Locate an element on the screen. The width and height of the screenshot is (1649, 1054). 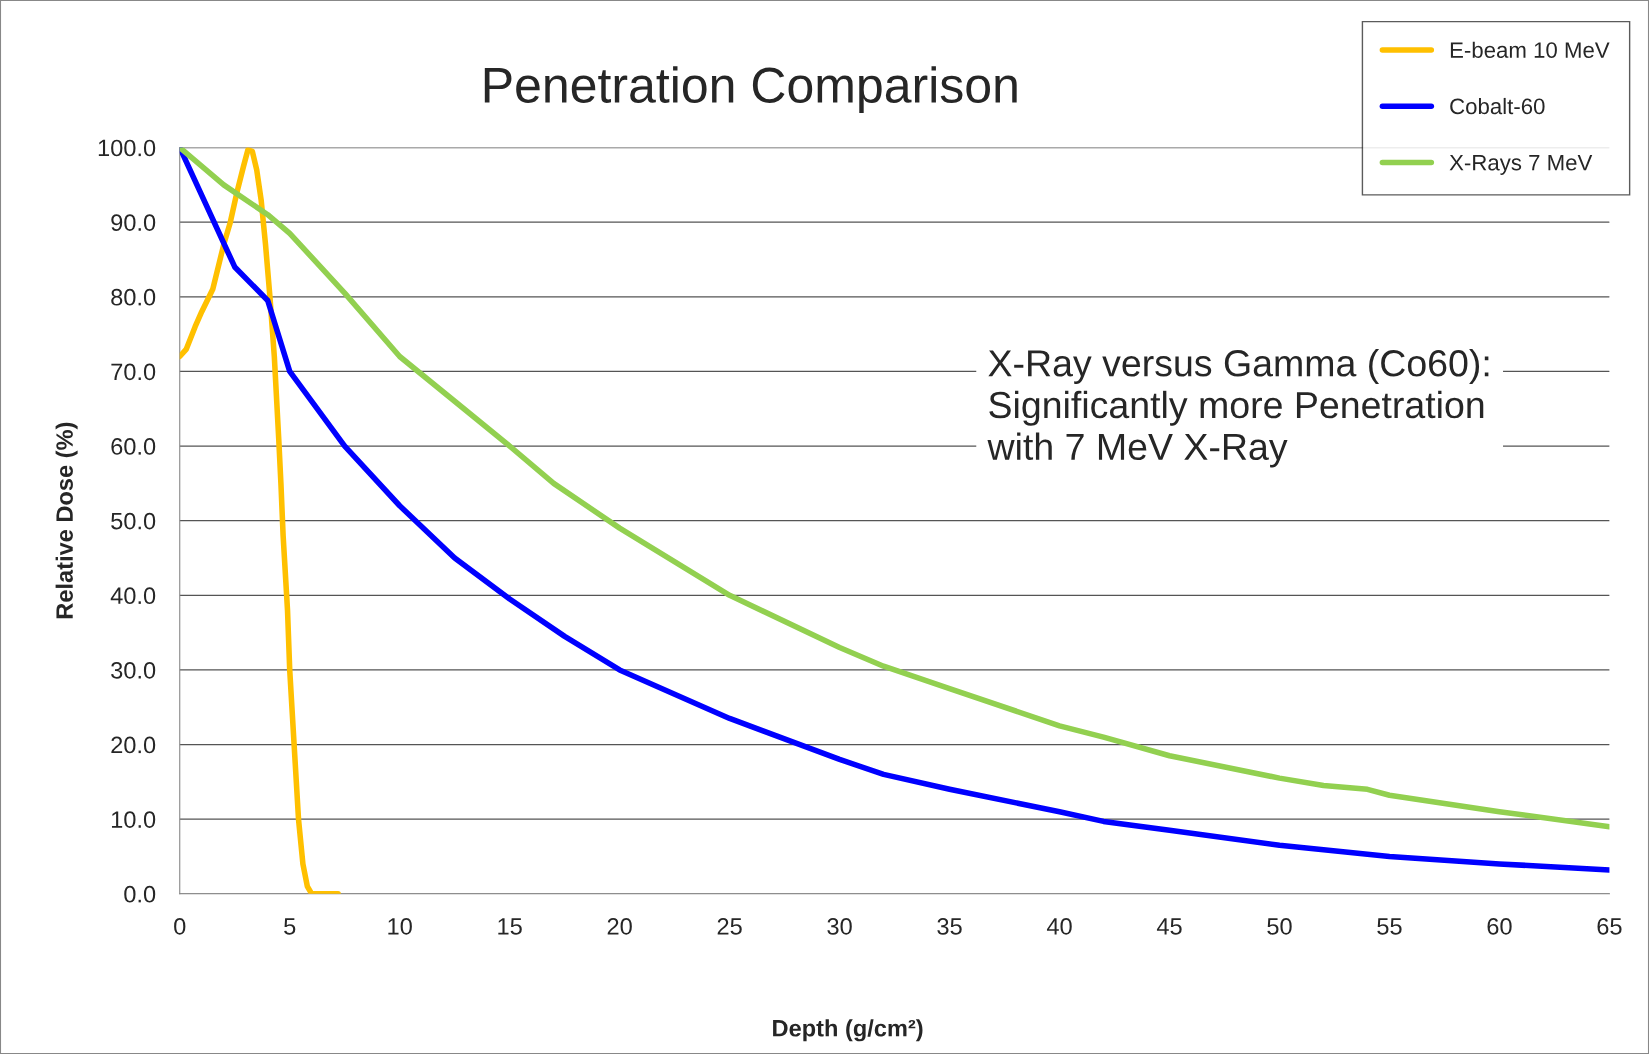
legend-label: X-Rays 7 MeV is located at coordinates (1521, 165).